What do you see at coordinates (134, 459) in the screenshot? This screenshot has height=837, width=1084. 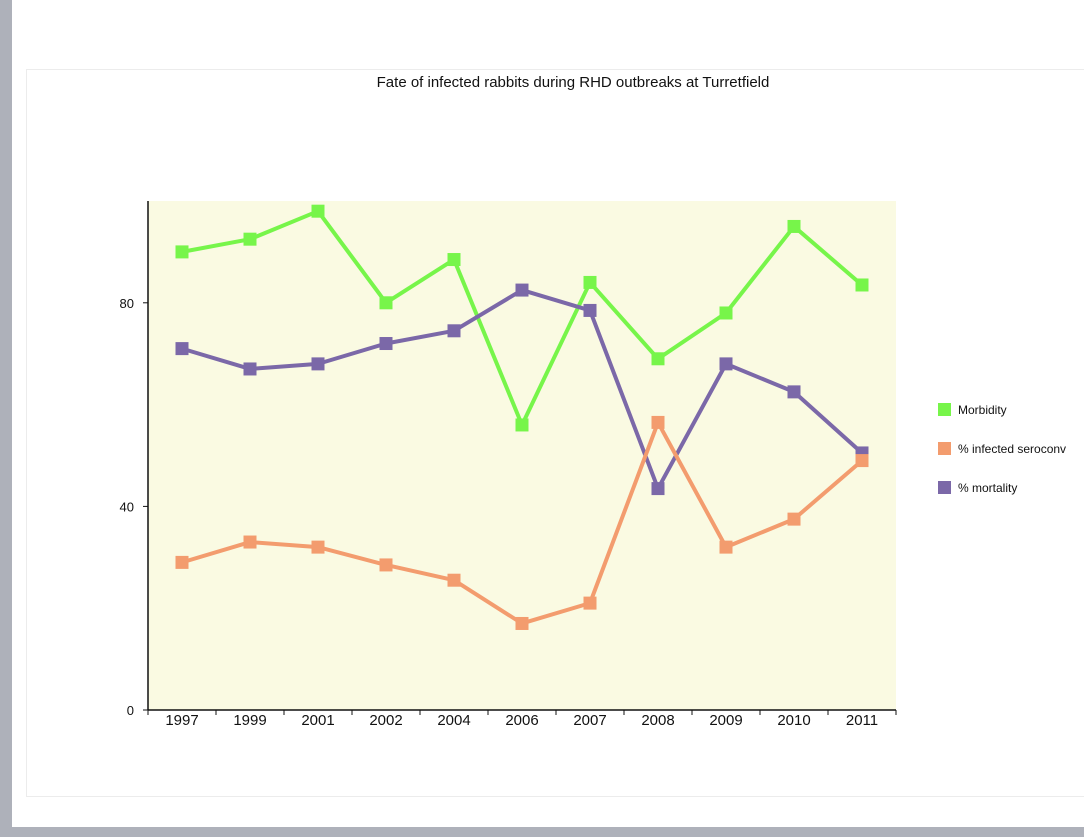 I see `y-axis: 0 40 80` at bounding box center [134, 459].